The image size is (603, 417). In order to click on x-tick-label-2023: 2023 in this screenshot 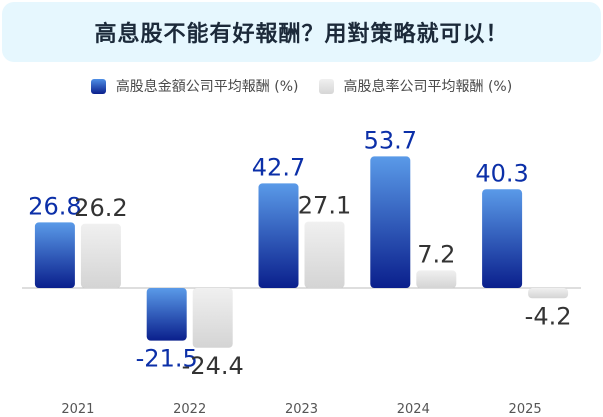, I will do `click(301, 409)`.